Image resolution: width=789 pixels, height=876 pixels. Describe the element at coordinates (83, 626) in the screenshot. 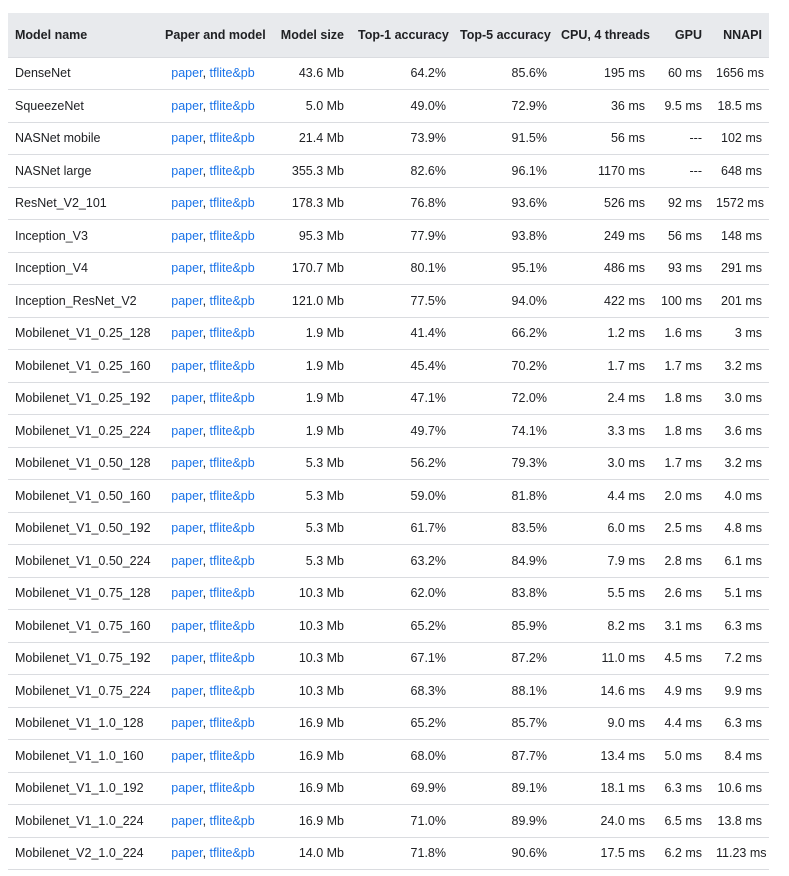

I see `cell-model-name: Mobilenet_V1_0.75_160` at that location.